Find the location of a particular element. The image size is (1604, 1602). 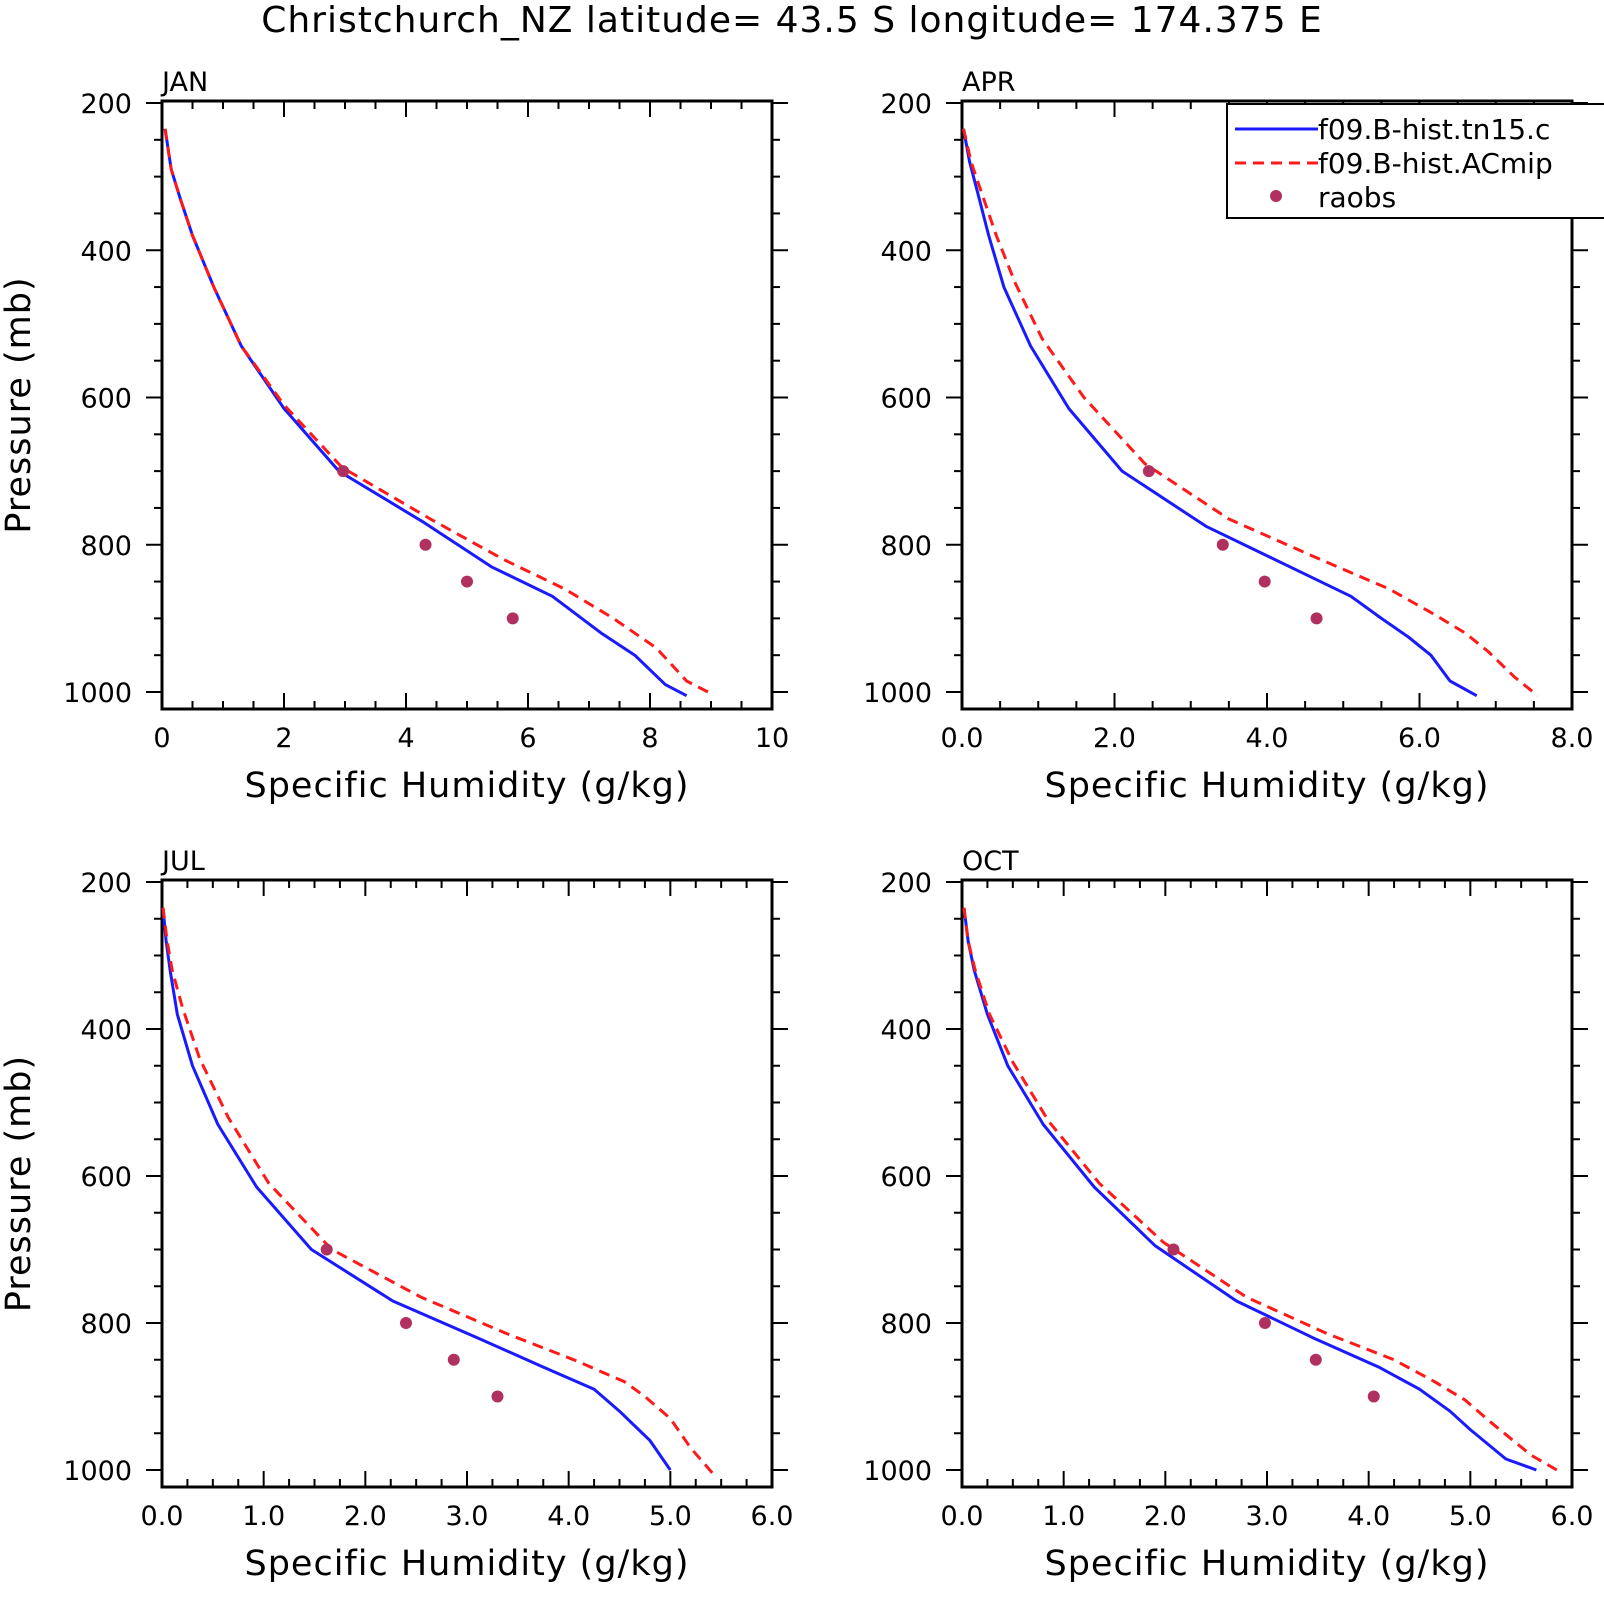

plot-frame-jan is located at coordinates (467, 405).